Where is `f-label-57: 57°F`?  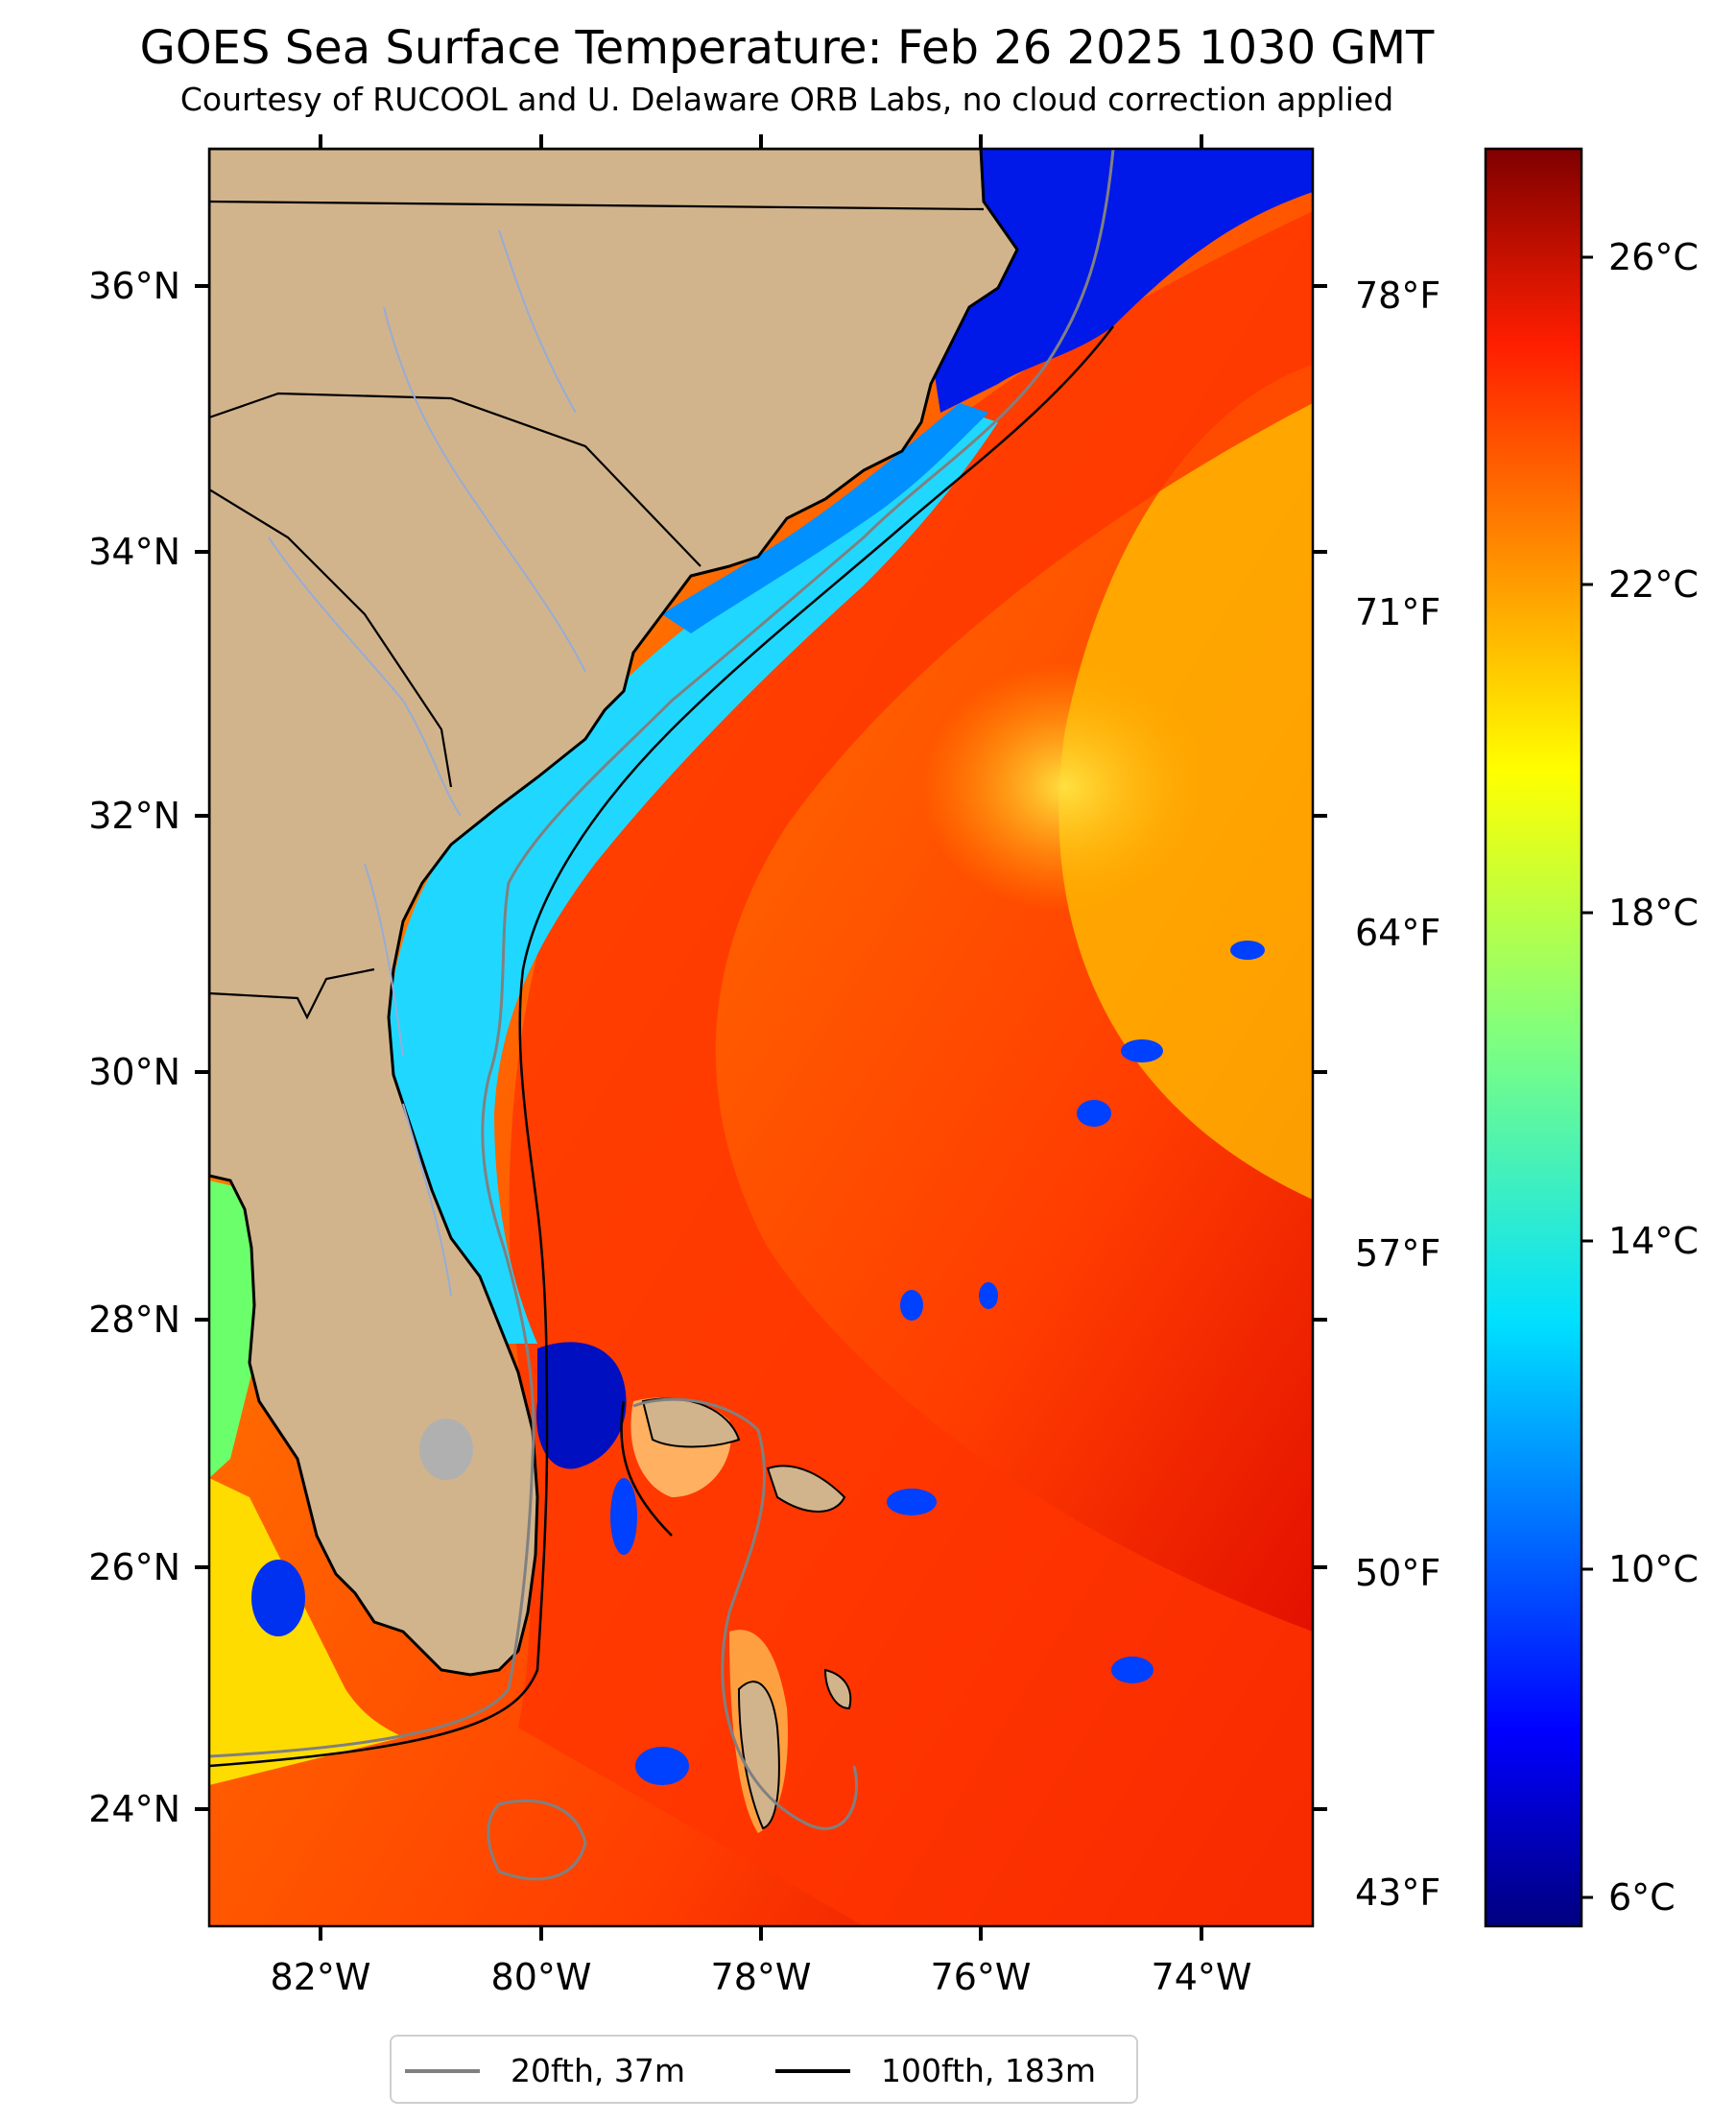 f-label-57: 57°F is located at coordinates (1398, 1253).